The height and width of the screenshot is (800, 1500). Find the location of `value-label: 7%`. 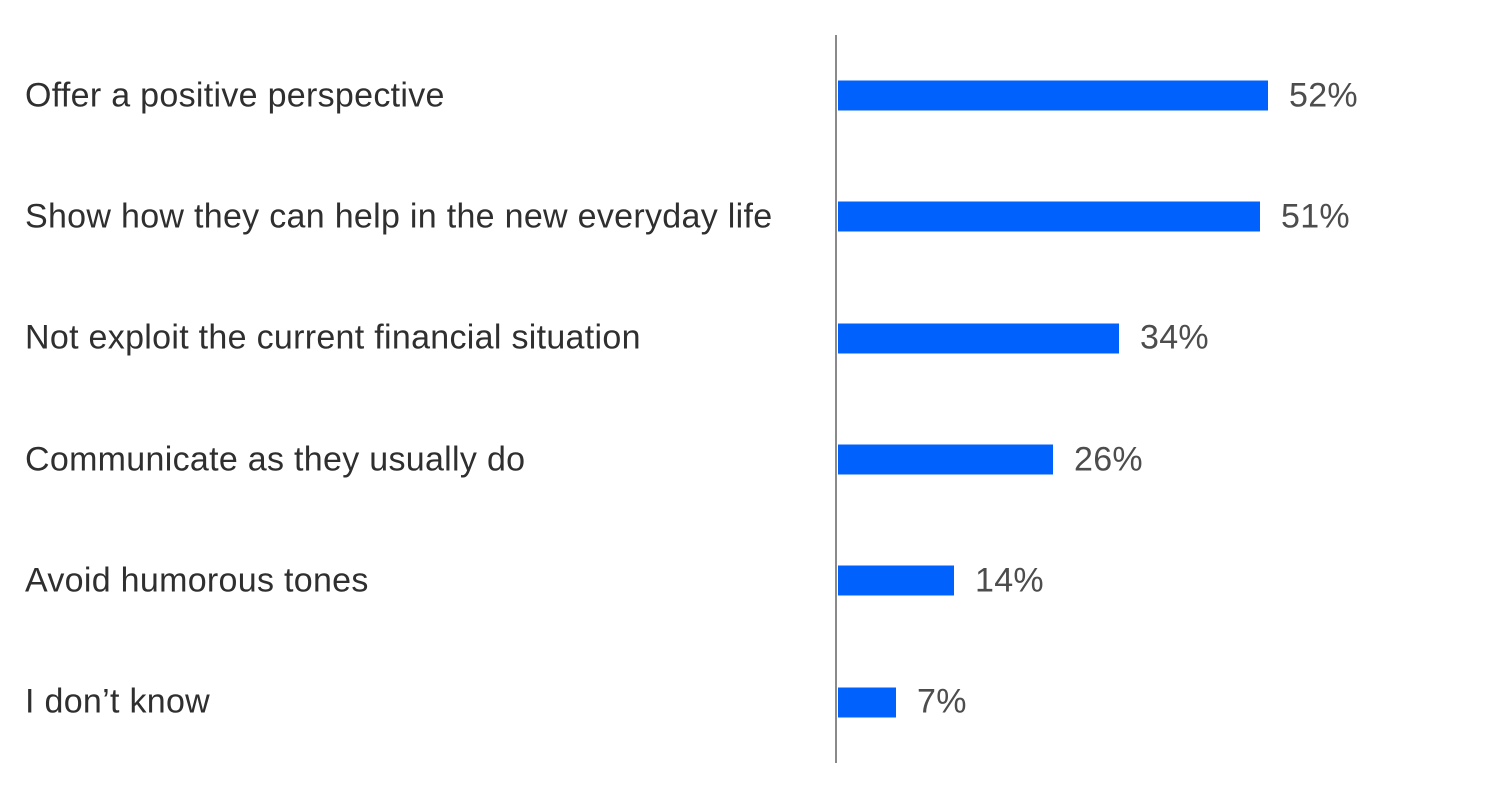

value-label: 7% is located at coordinates (942, 701).